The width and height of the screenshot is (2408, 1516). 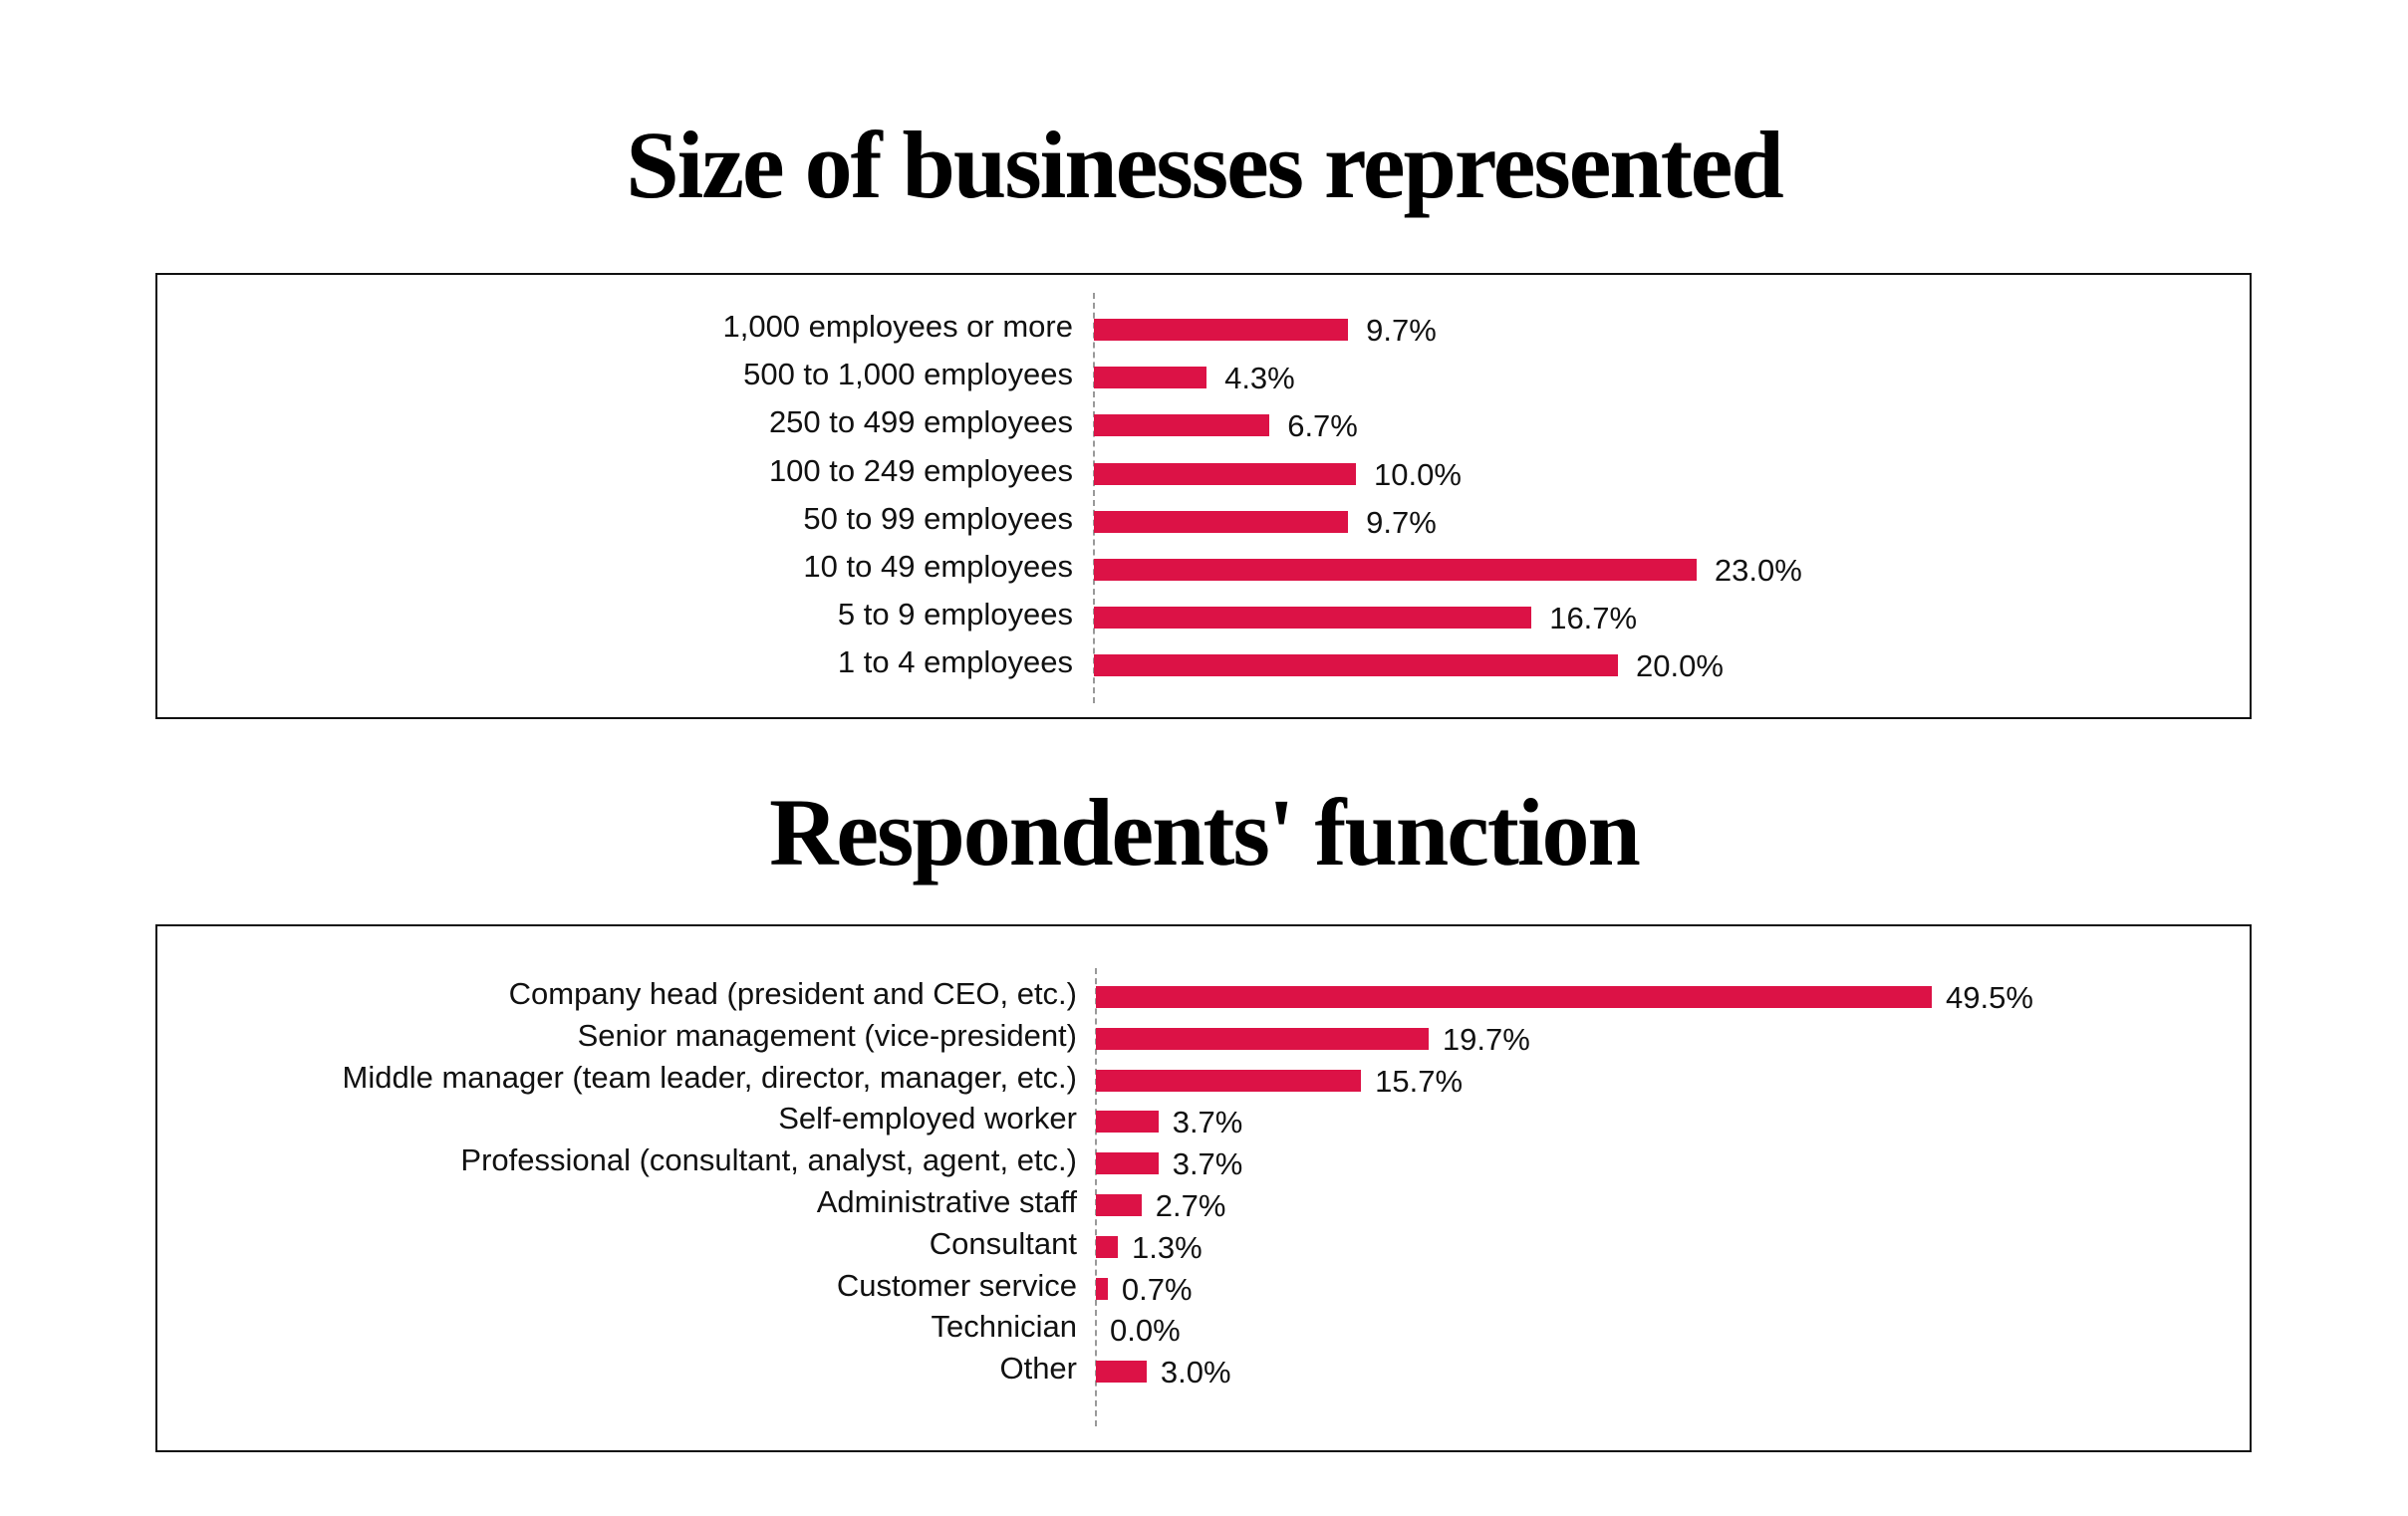 What do you see at coordinates (908, 374) in the screenshot?
I see `category-label: 500 to 1,000 employees` at bounding box center [908, 374].